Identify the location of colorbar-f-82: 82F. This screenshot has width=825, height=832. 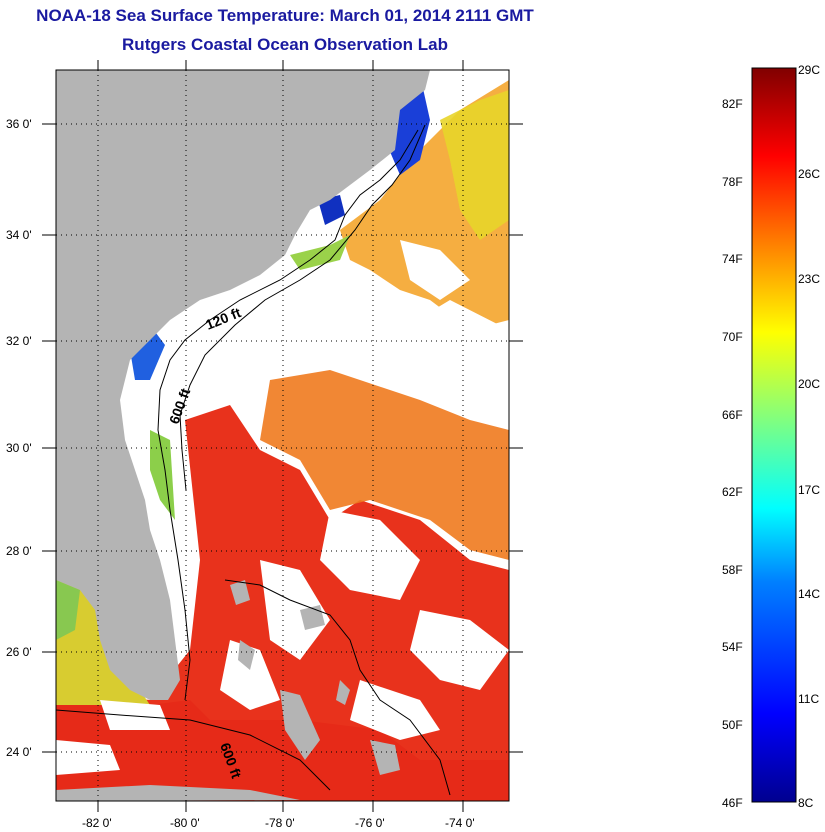
(732, 104).